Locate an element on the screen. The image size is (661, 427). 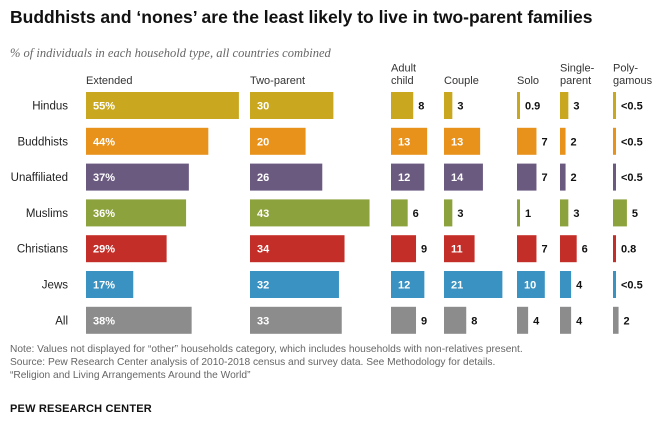
value-label-adult-child-jews: 12 is located at coordinates (404, 286).